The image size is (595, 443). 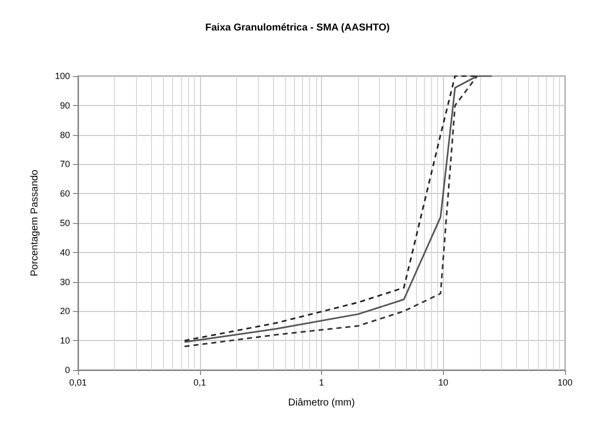 What do you see at coordinates (65, 252) in the screenshot?
I see `y-tick-label: 40` at bounding box center [65, 252].